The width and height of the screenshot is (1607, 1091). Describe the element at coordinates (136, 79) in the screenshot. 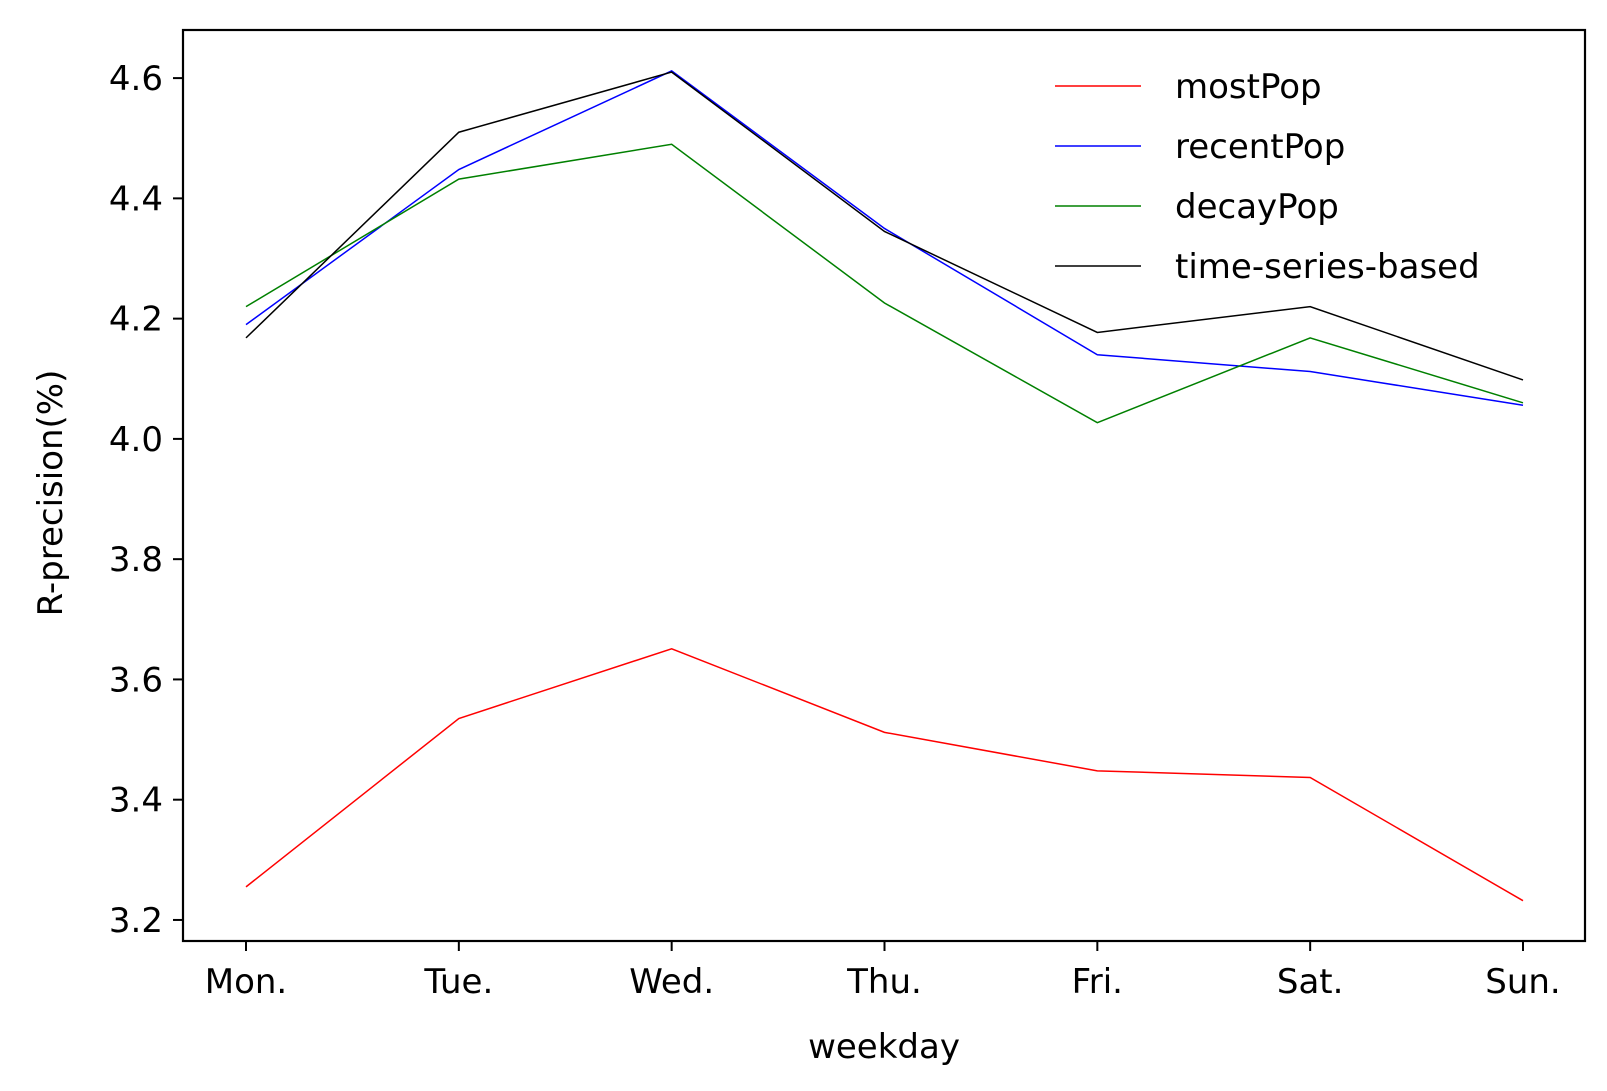

I see `y-tick-label: 4.6` at that location.